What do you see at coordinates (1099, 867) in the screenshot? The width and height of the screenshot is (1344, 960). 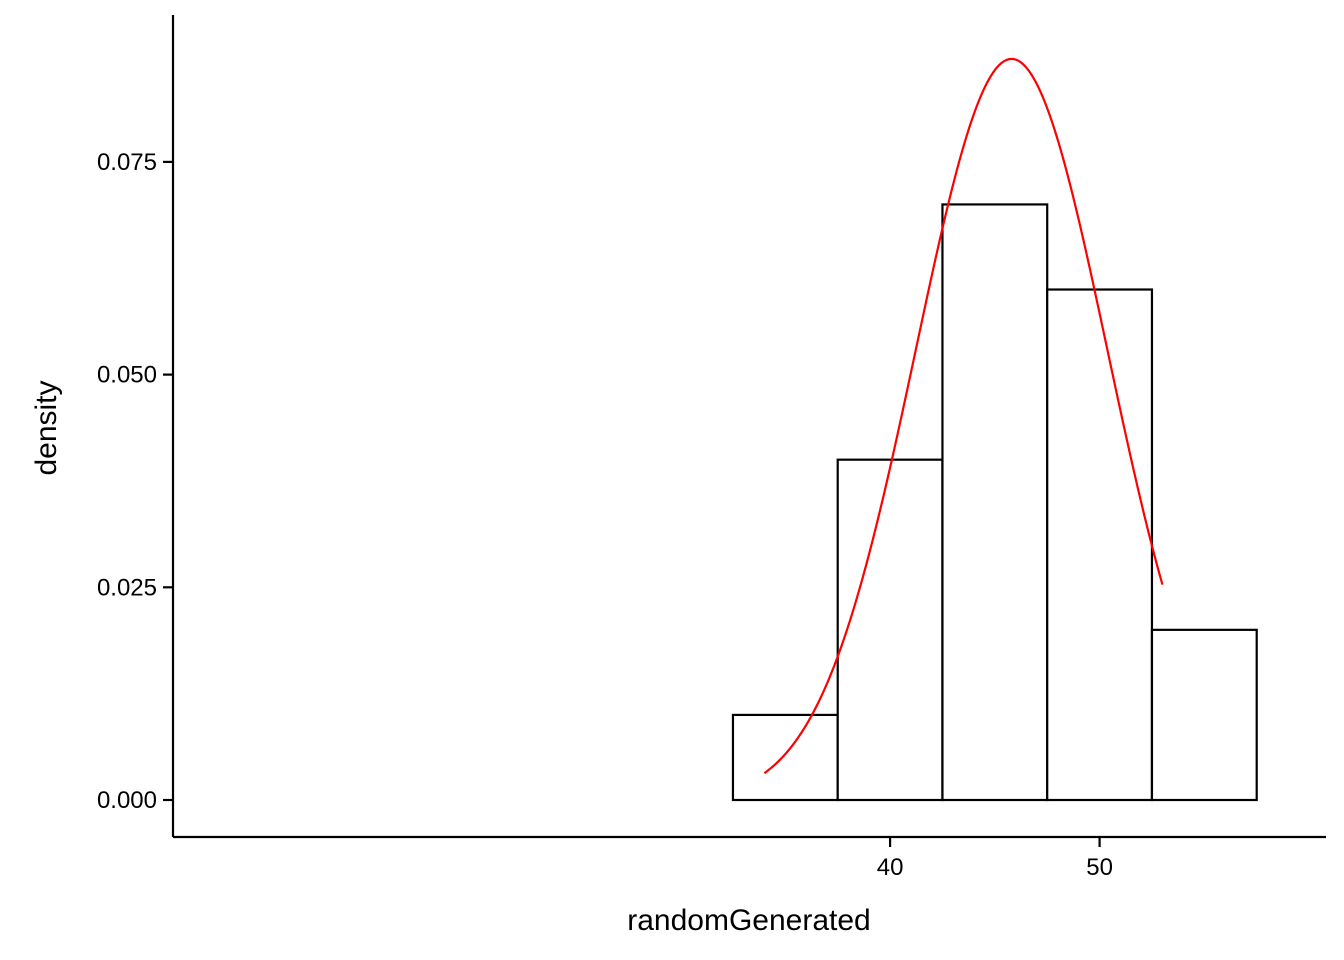 I see `x-tick-label: 50` at bounding box center [1099, 867].